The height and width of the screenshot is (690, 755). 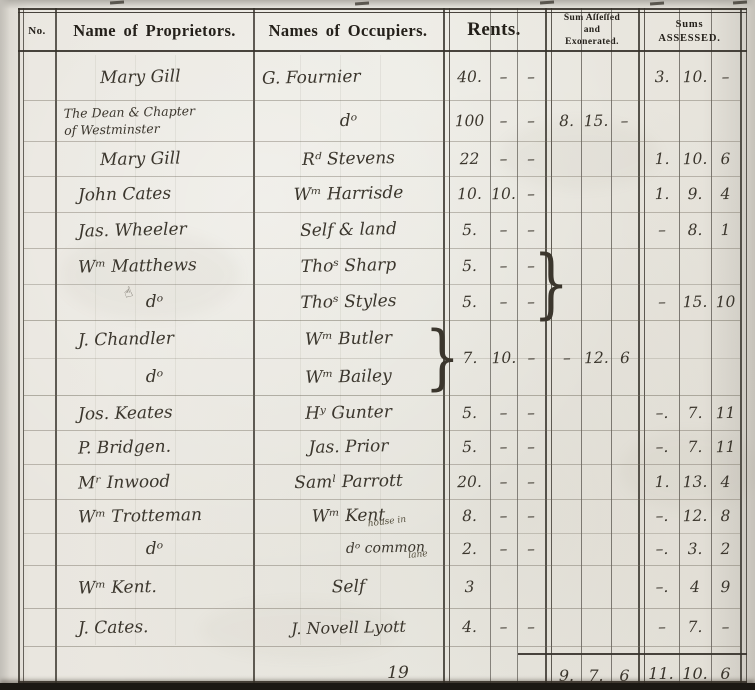 I want to click on assessed-pence-cell: 6, so click(x=725, y=158).